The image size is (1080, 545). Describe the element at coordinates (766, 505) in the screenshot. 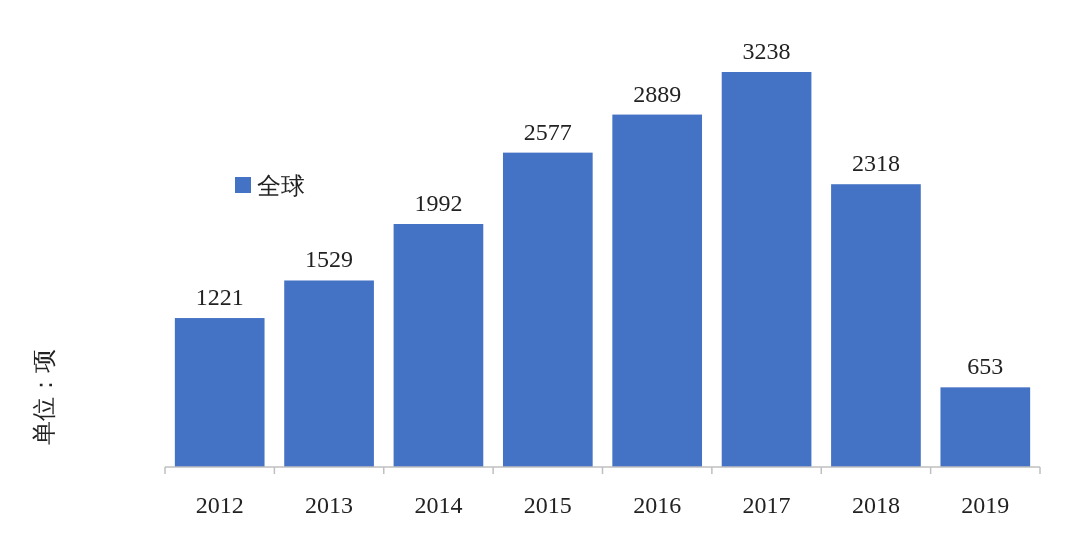

I see `x-tick-label: 2017` at that location.